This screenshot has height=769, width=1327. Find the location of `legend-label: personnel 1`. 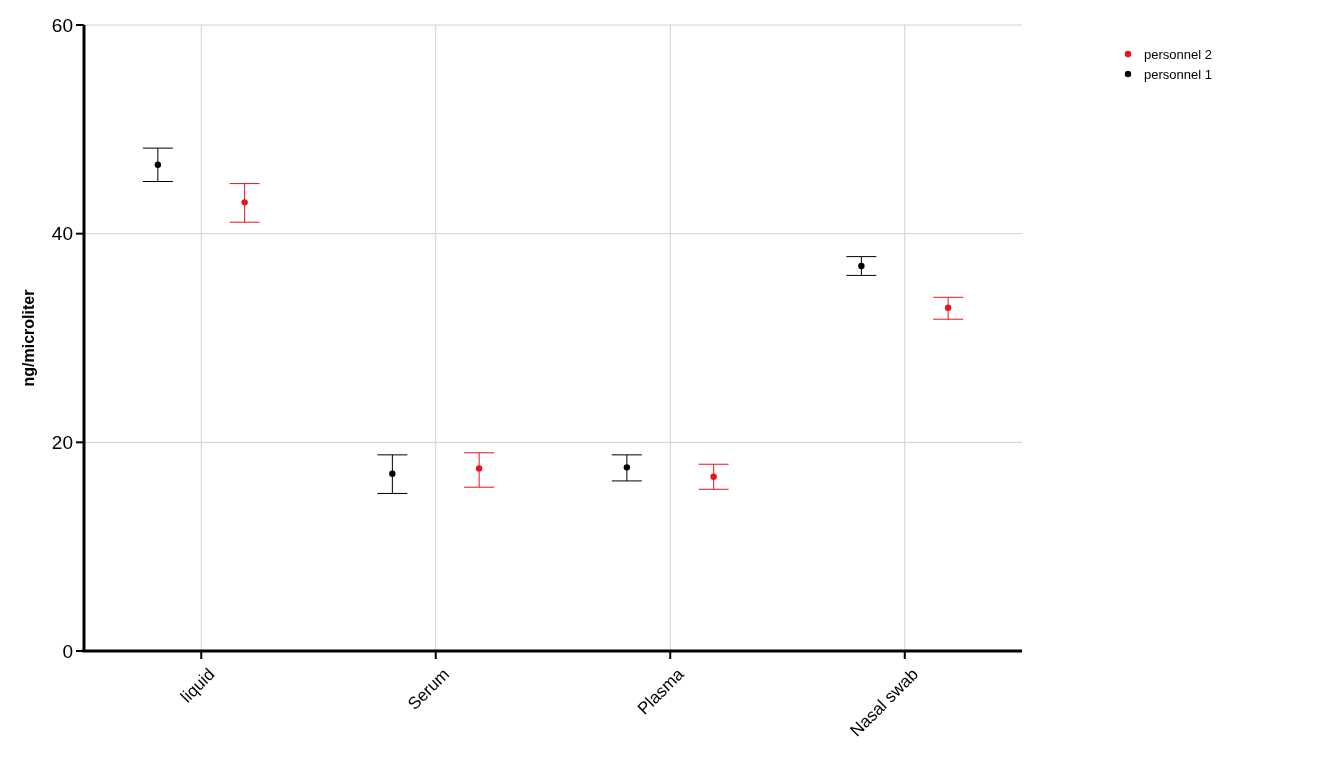

legend-label: personnel 1 is located at coordinates (1178, 74).